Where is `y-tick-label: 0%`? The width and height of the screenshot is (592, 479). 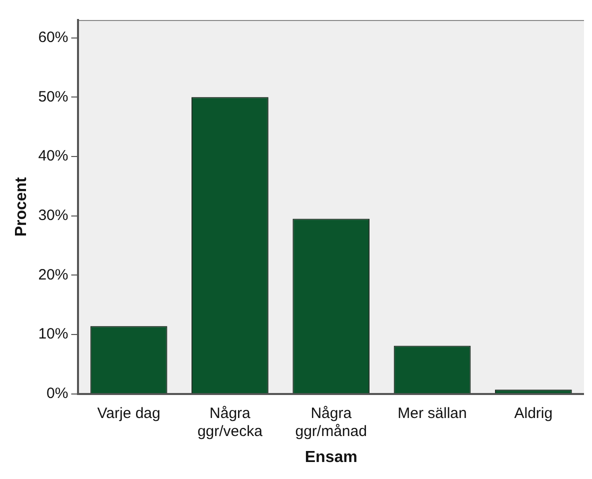 y-tick-label: 0% is located at coordinates (57, 393).